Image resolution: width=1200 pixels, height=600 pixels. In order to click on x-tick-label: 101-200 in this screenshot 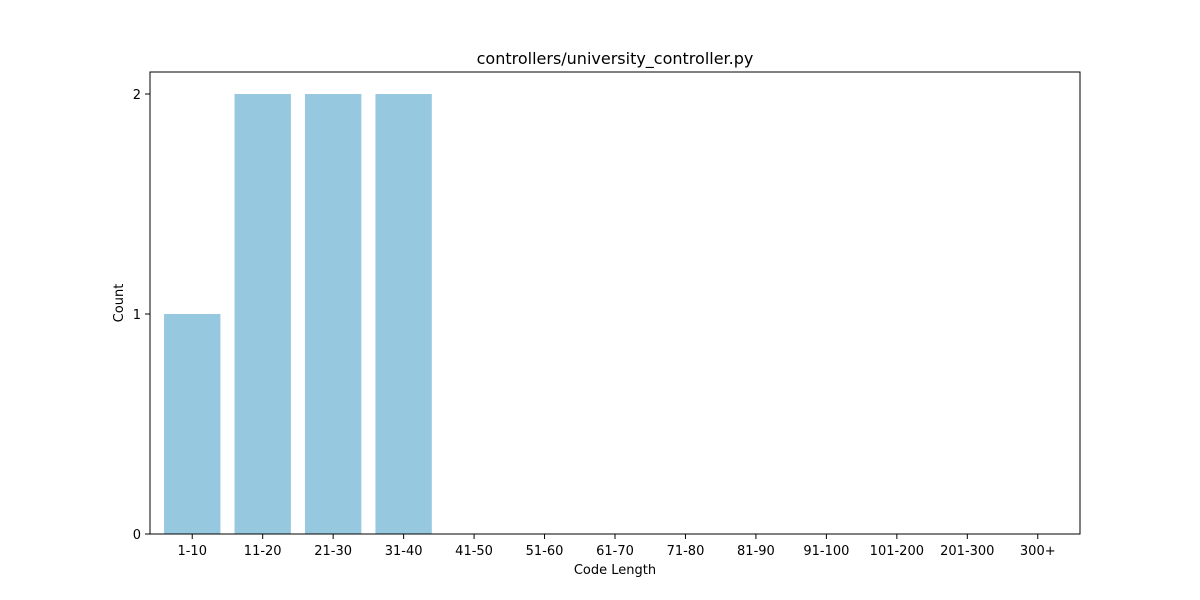, I will do `click(897, 551)`.